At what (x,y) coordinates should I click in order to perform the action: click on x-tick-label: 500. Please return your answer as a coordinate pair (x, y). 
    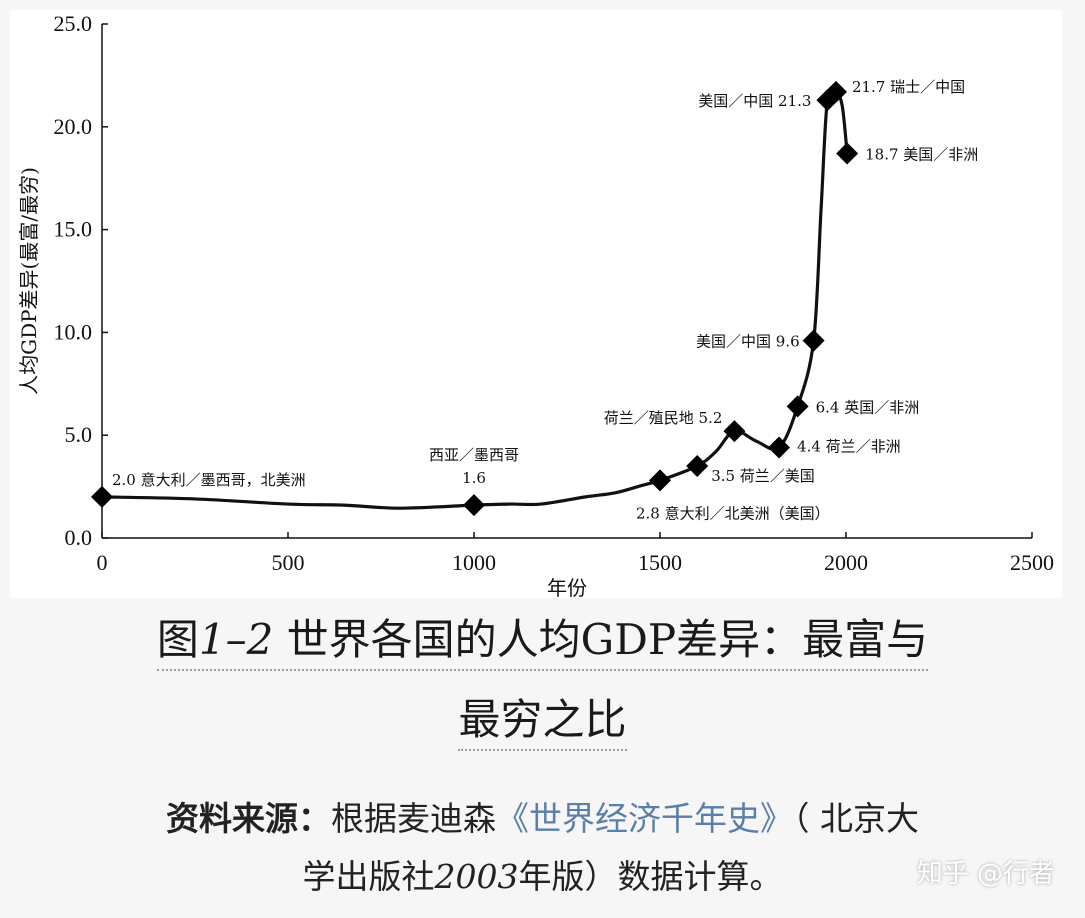
    Looking at the image, I should click on (288, 562).